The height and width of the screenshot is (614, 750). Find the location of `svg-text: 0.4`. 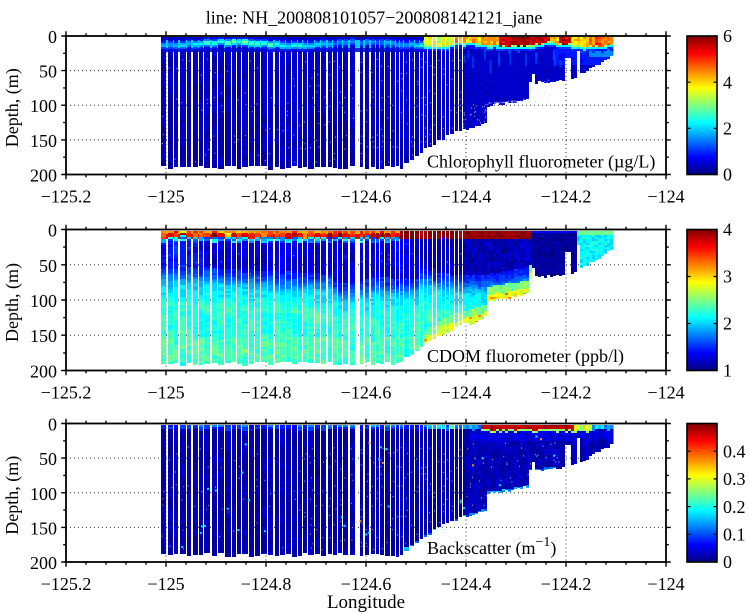

svg-text: 0.4 is located at coordinates (734, 451).